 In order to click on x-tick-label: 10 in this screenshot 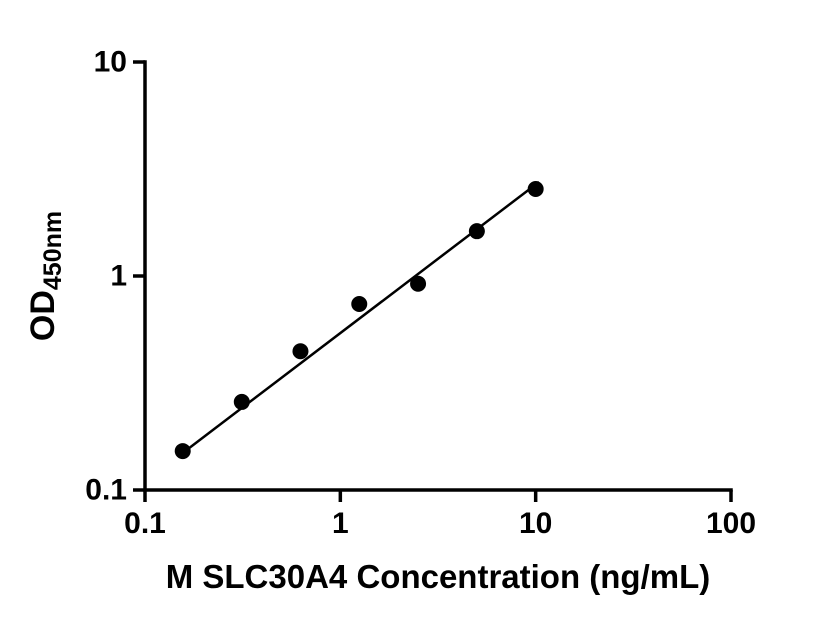, I will do `click(535, 523)`.